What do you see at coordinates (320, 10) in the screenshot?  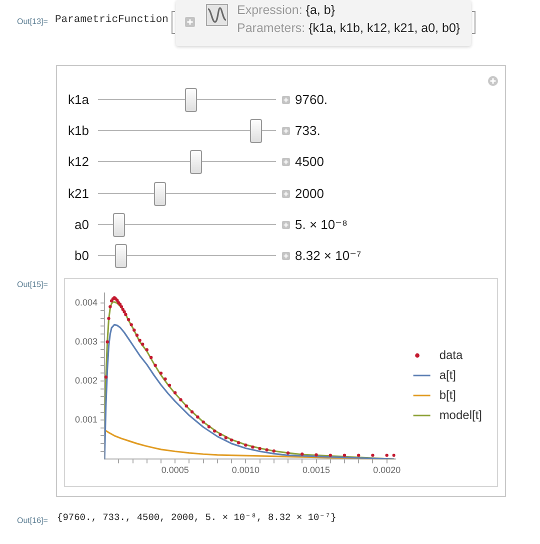 I see `text: {a, b}` at bounding box center [320, 10].